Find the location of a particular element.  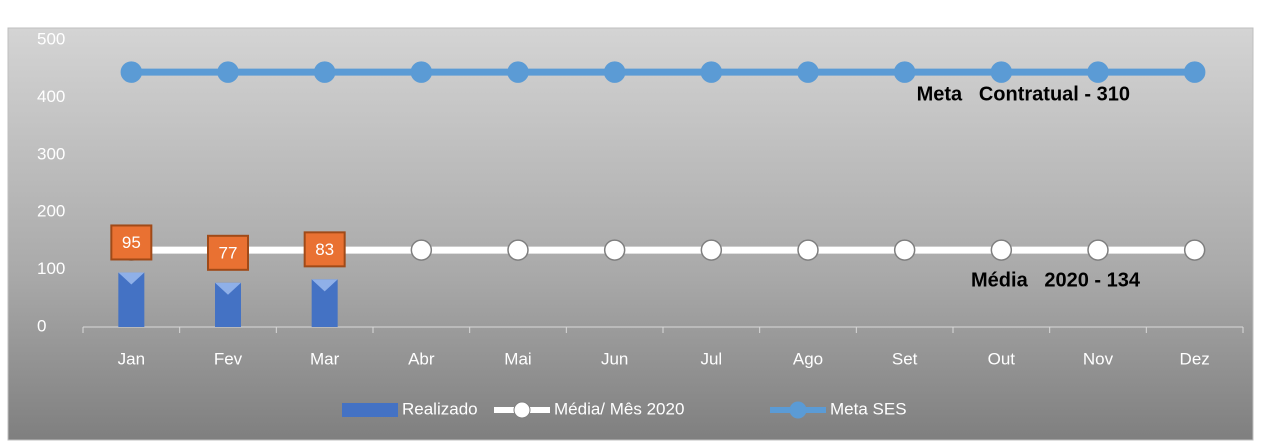

x-tick-label: Jan is located at coordinates (131, 358).